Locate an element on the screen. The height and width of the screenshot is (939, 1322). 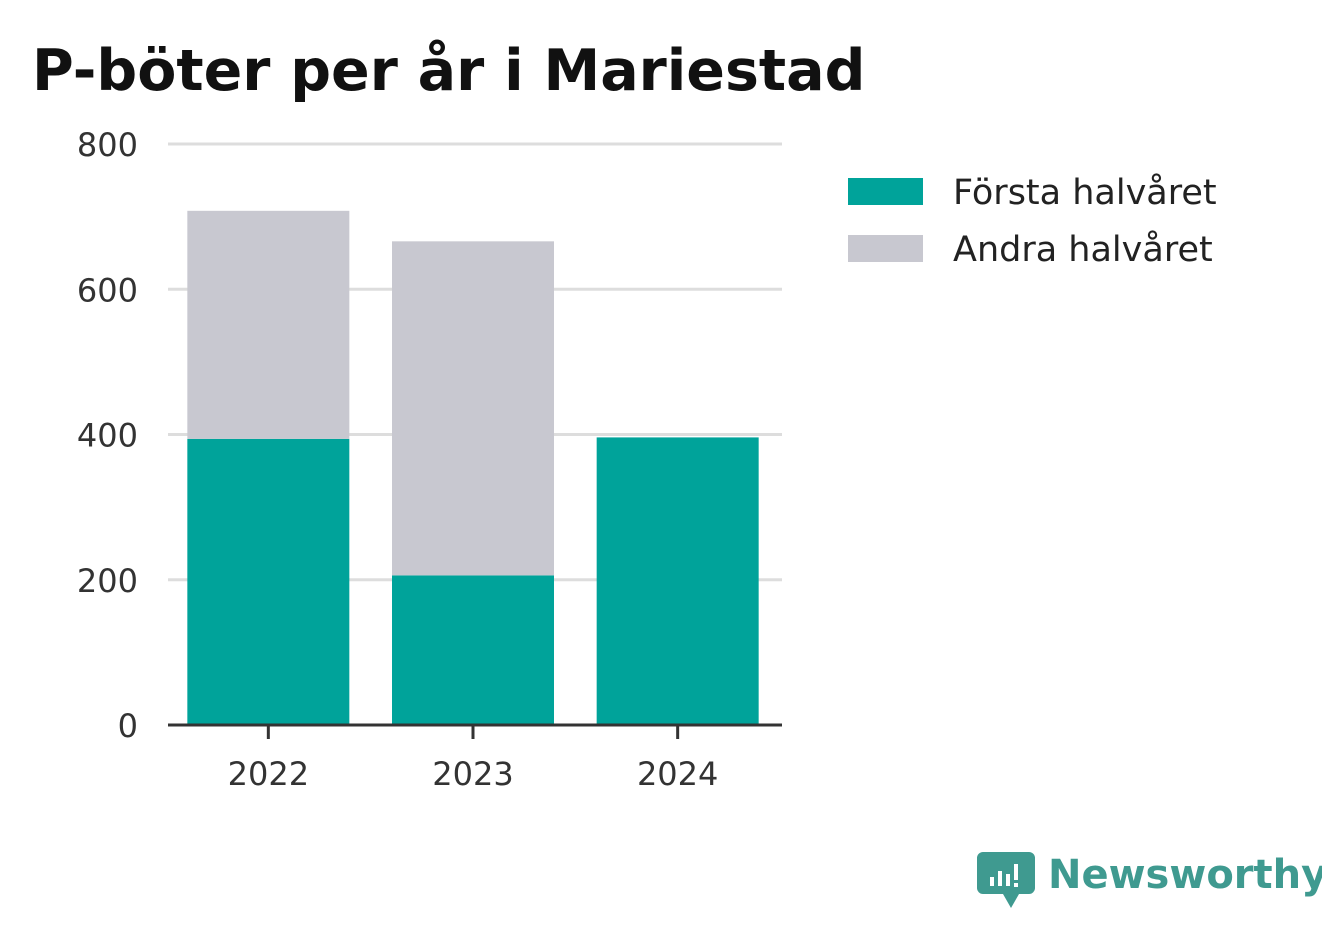
chart-title: P-böter per år i Mariestad is located at coordinates (449, 71).